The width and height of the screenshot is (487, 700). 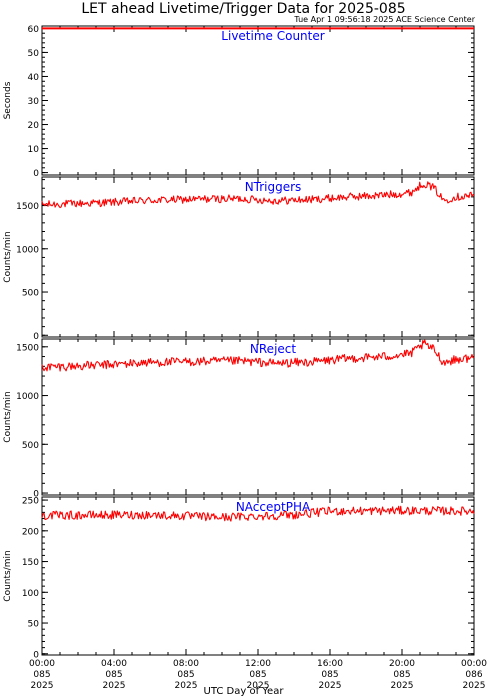 I want to click on y-tick-label: 30, so click(x=34, y=102).